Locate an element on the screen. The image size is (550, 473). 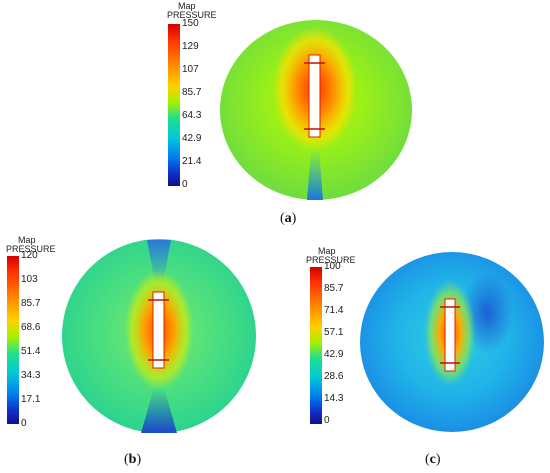
fracture-slot-b is located at coordinates (158, 330).